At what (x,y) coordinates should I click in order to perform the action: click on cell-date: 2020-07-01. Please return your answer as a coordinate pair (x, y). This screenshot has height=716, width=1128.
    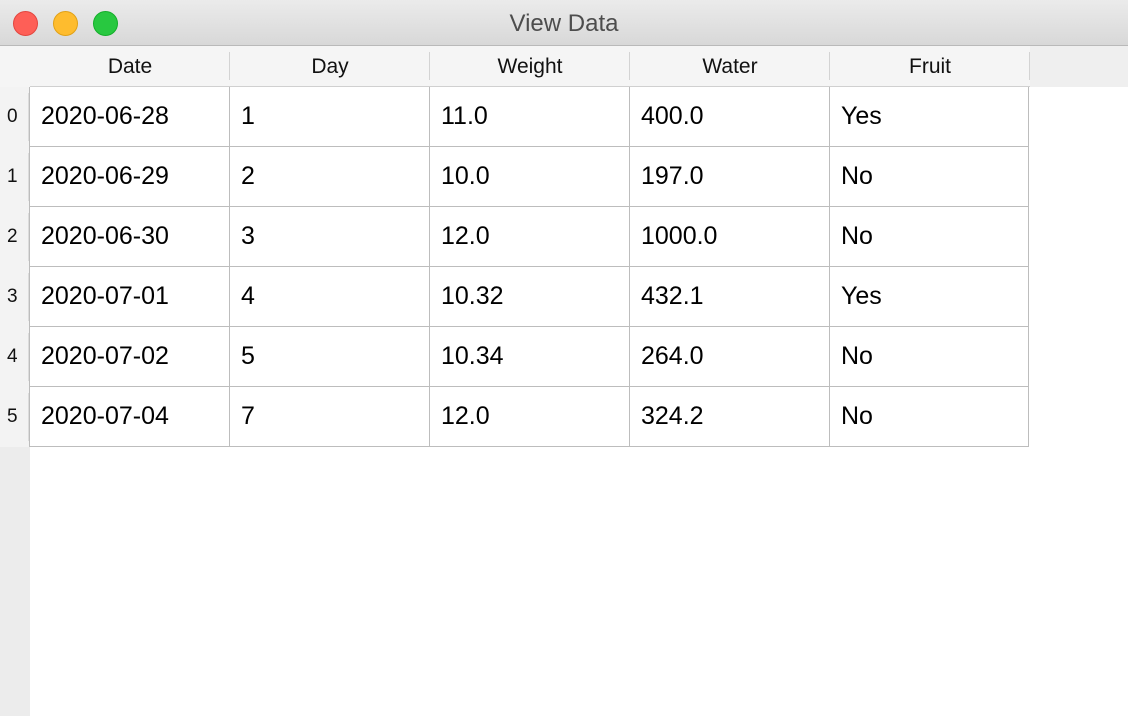
    Looking at the image, I should click on (130, 297).